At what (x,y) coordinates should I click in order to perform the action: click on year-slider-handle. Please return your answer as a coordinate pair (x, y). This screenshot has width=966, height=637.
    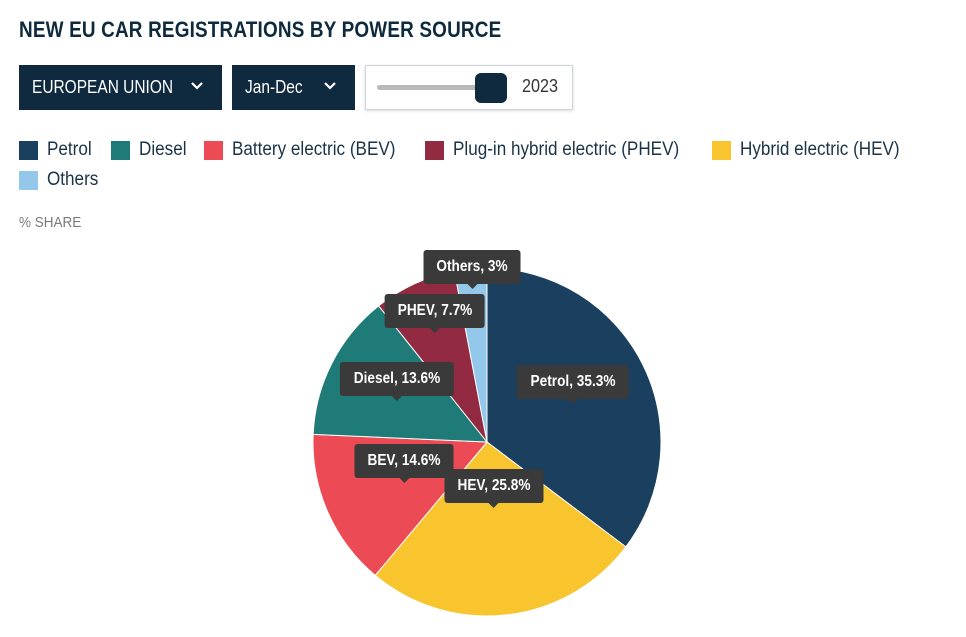
    Looking at the image, I should click on (491, 88).